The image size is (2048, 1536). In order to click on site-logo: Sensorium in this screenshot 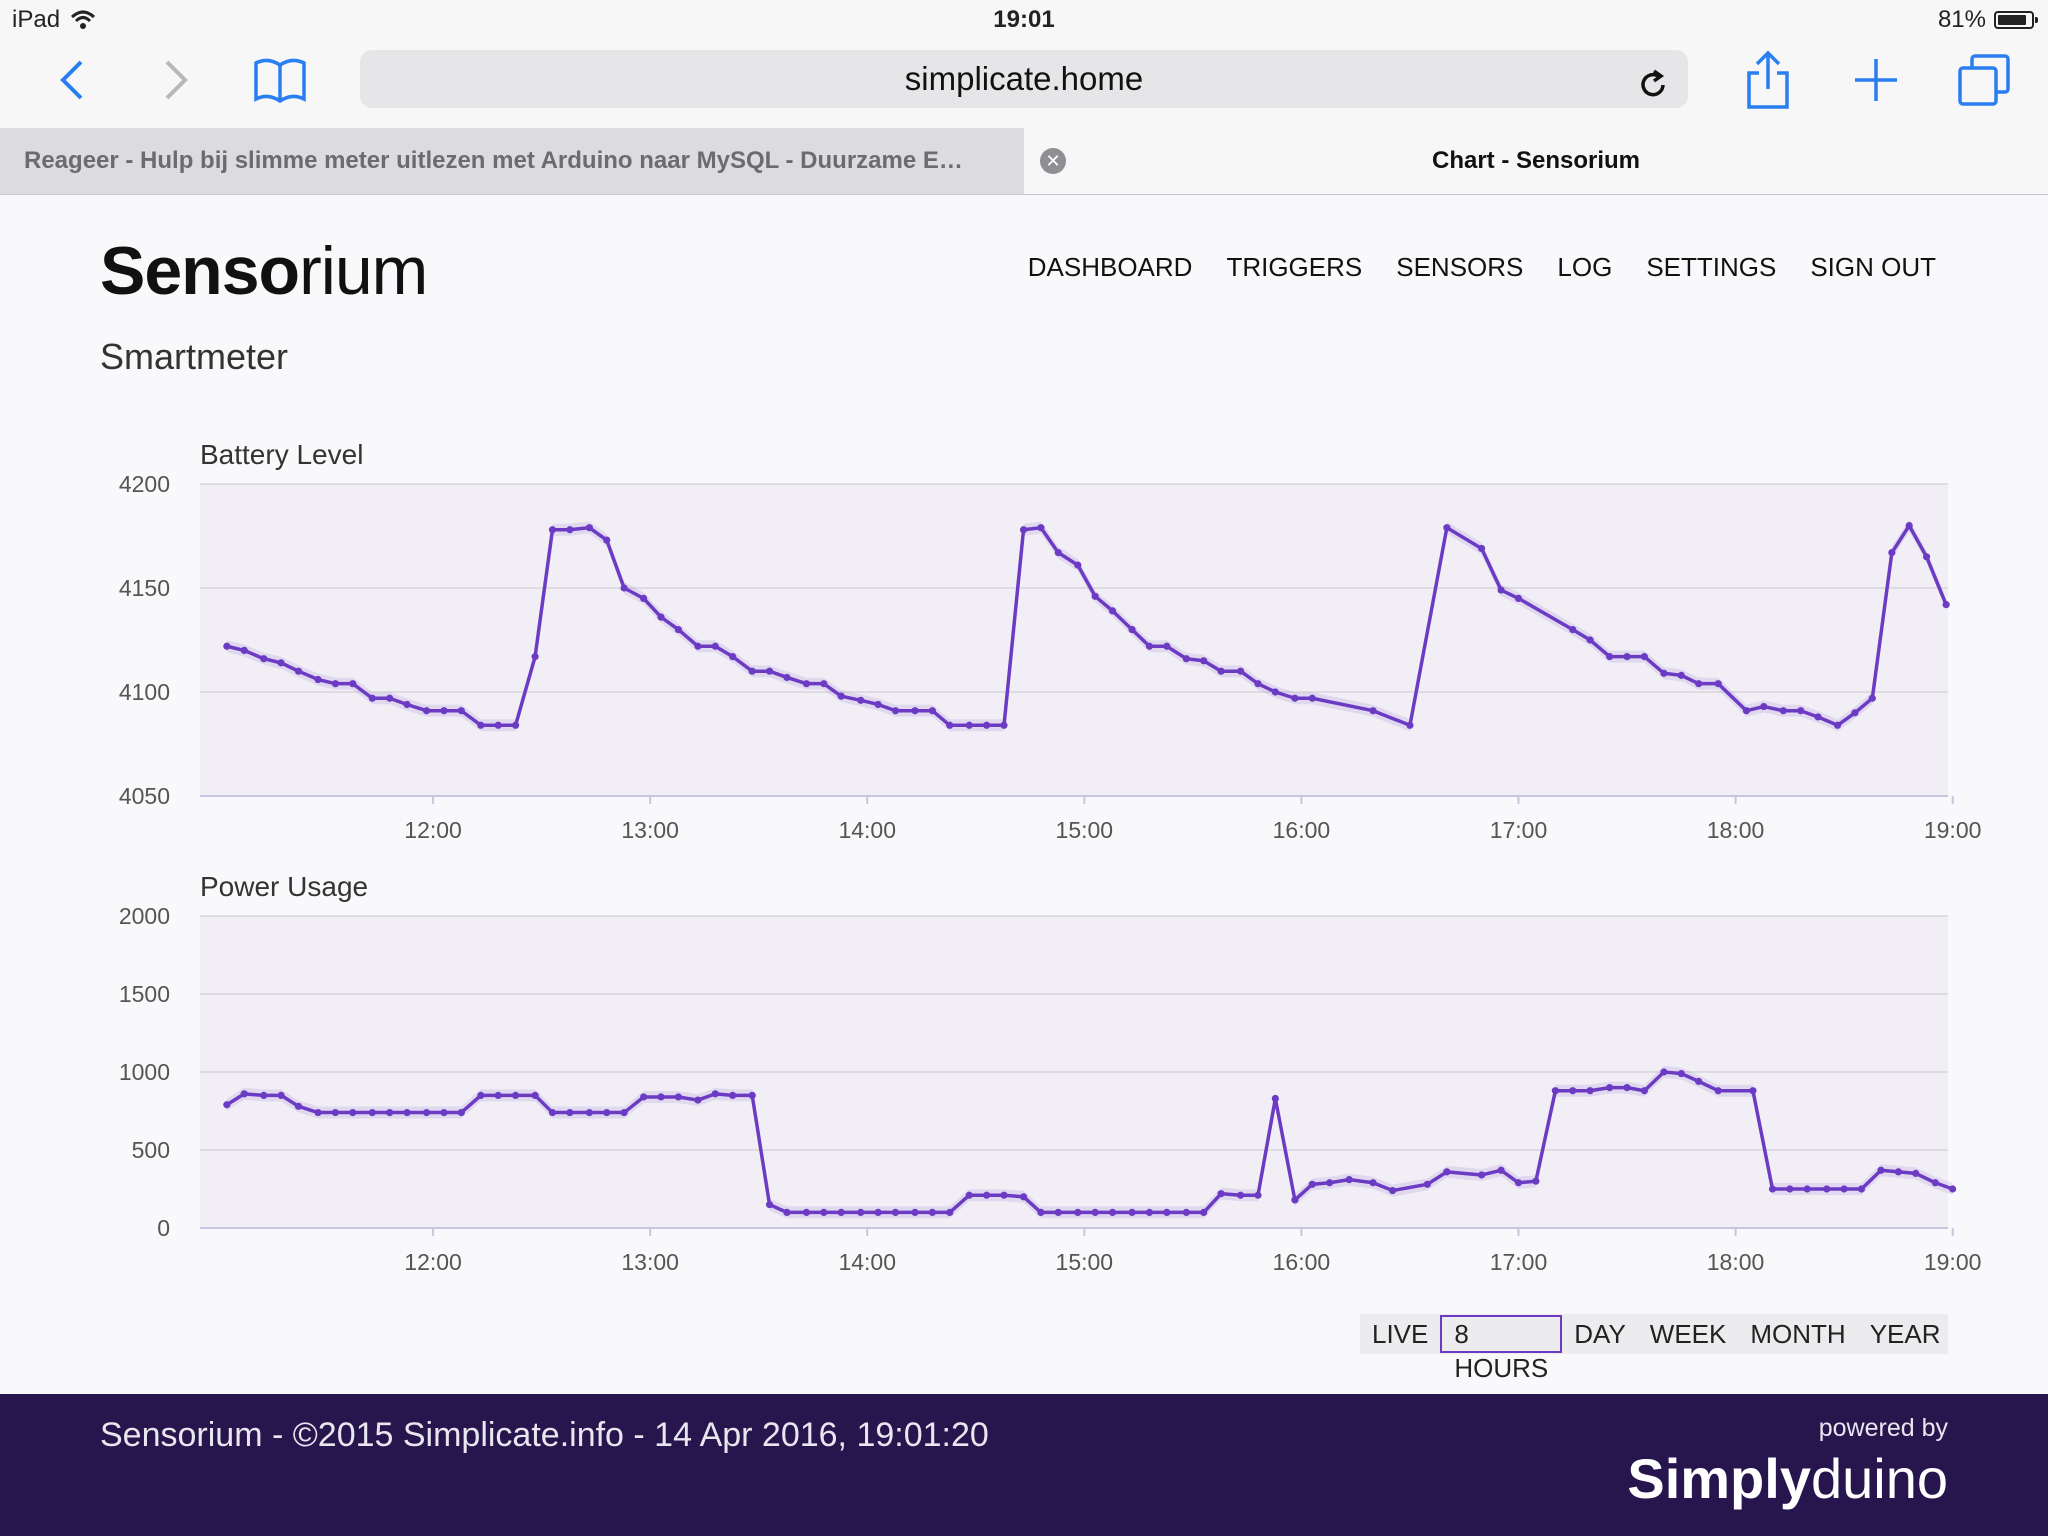, I will do `click(264, 271)`.